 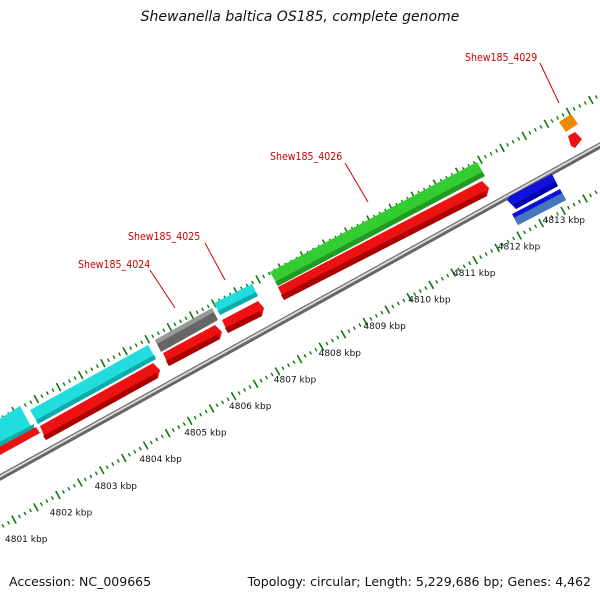 I want to click on feature-cyan-2-shade, so click(x=96, y=389).